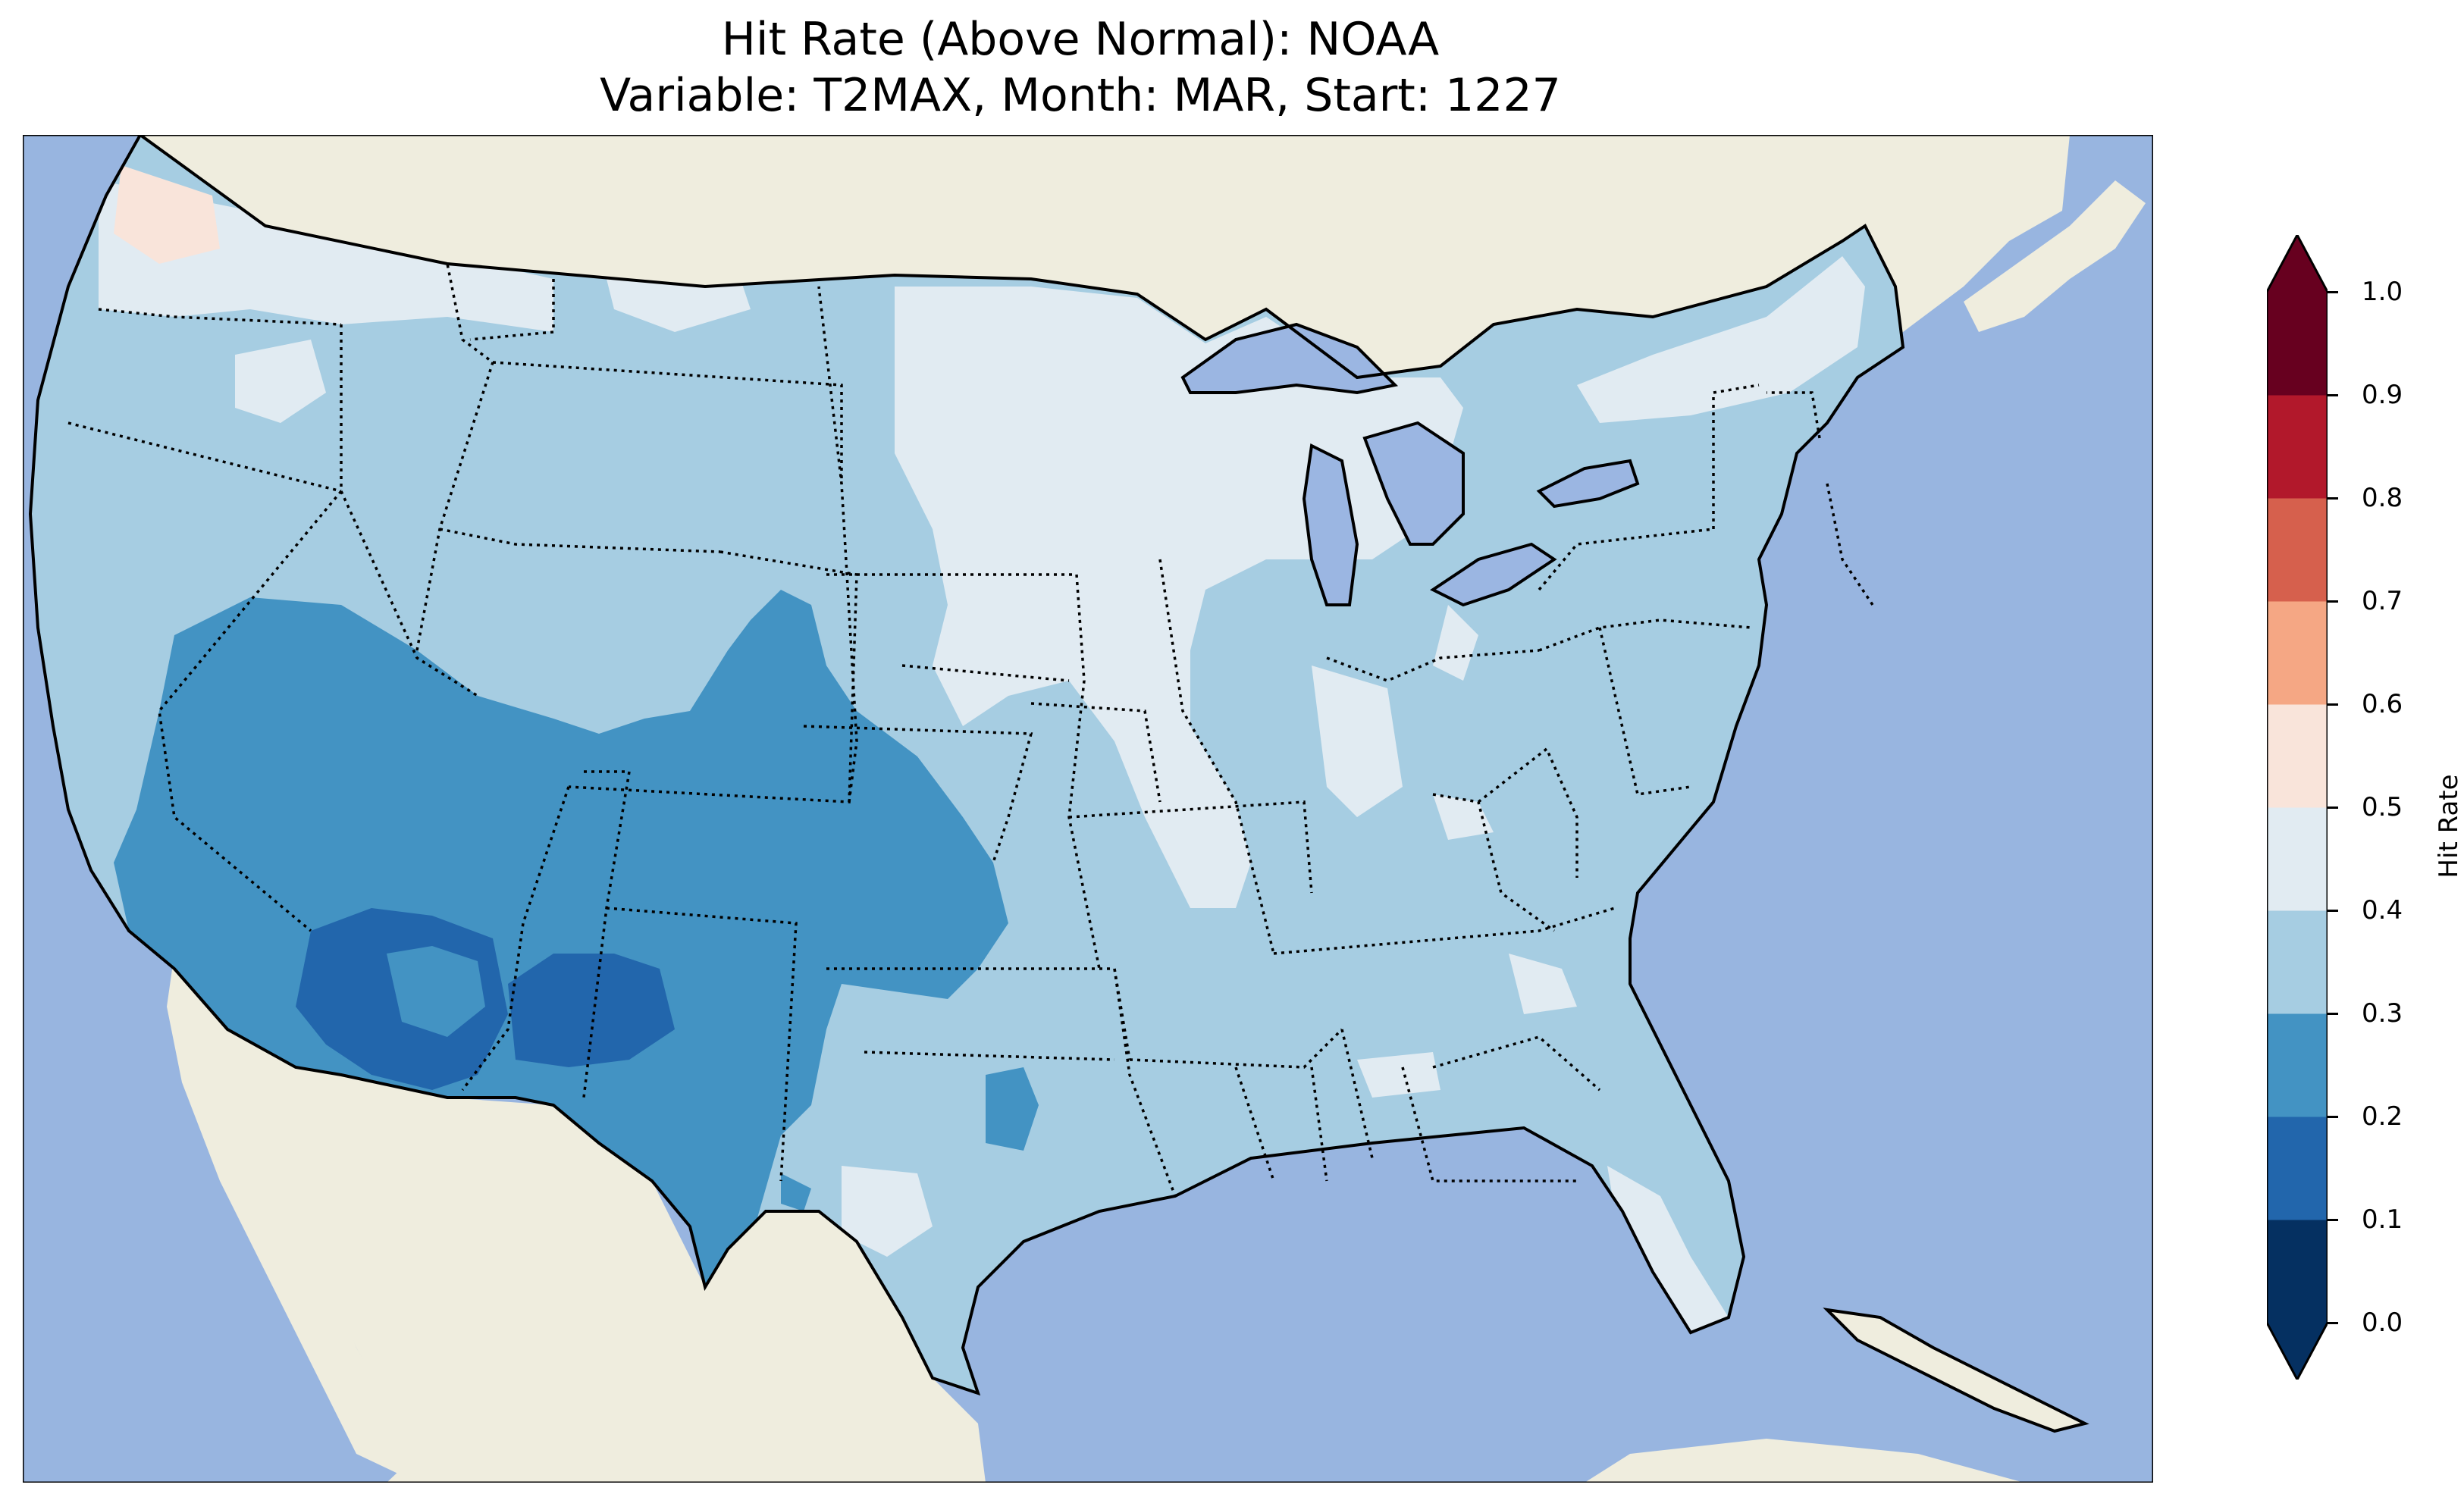  Describe the element at coordinates (167, 214) in the screenshot. I see `class-05-06-region` at that location.